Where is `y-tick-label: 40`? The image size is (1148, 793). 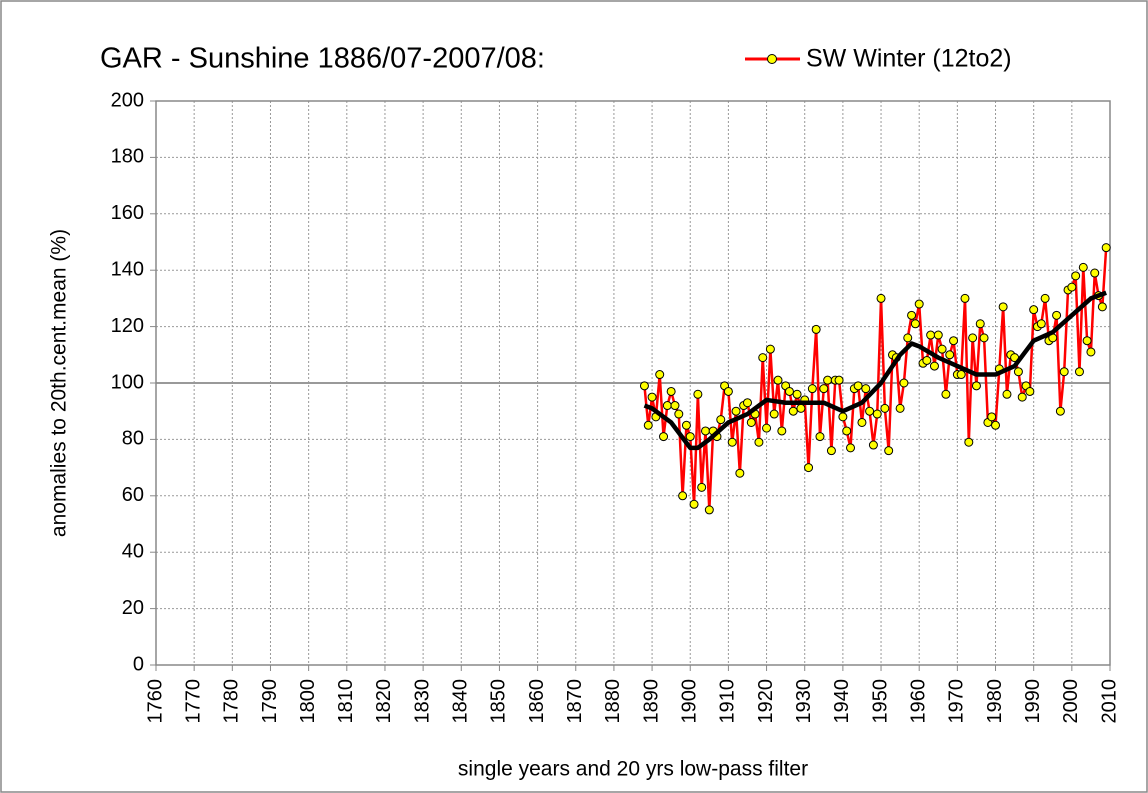 y-tick-label: 40 is located at coordinates (133, 551).